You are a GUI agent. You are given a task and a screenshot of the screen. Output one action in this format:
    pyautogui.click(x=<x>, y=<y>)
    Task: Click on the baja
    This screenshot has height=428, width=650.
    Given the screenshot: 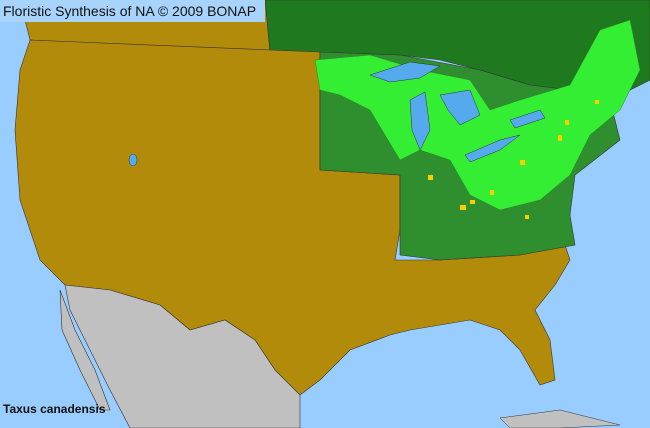 What is the action you would take?
    pyautogui.click(x=85, y=350)
    